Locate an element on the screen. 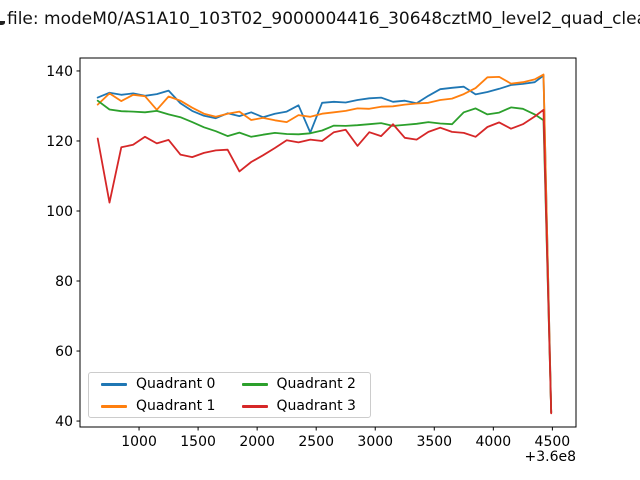  legend-item-quadrant-3: Quadrant 3 is located at coordinates (300, 406).